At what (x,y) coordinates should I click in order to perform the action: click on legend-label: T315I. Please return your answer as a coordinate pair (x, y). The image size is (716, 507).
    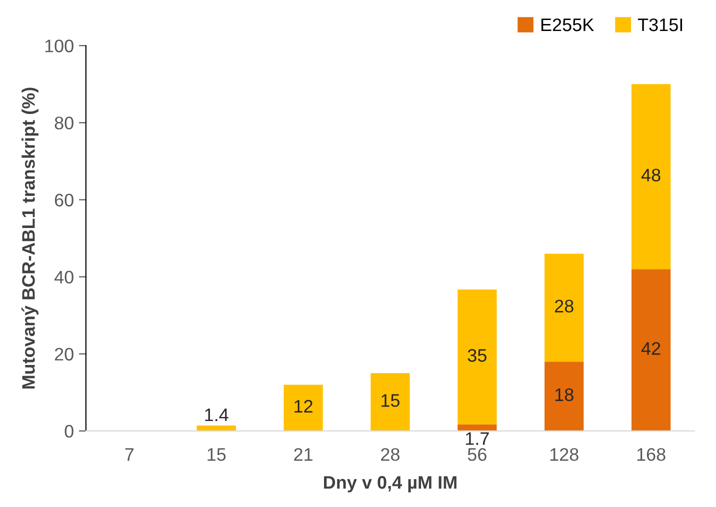
    Looking at the image, I should click on (660, 25).